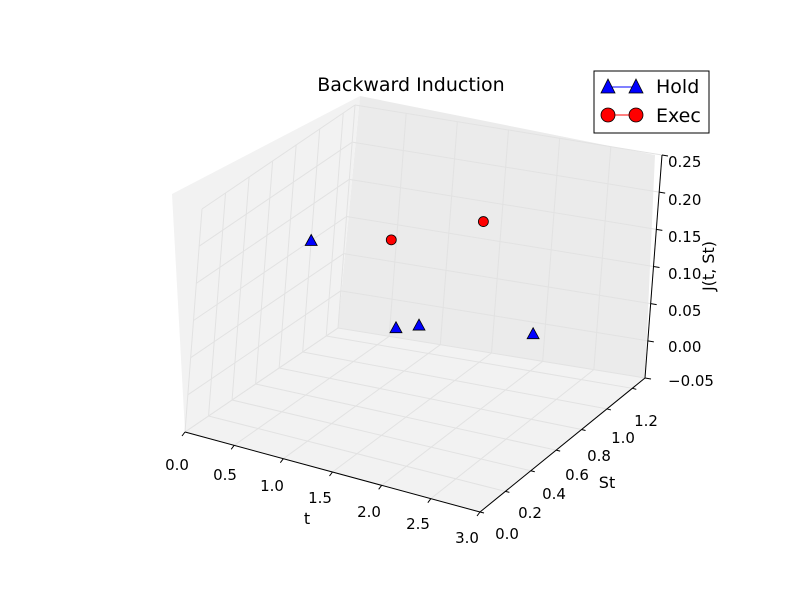 The width and height of the screenshot is (800, 600). Describe the element at coordinates (708, 266) in the screenshot. I see `z-axis-label: J(t, St)` at that location.